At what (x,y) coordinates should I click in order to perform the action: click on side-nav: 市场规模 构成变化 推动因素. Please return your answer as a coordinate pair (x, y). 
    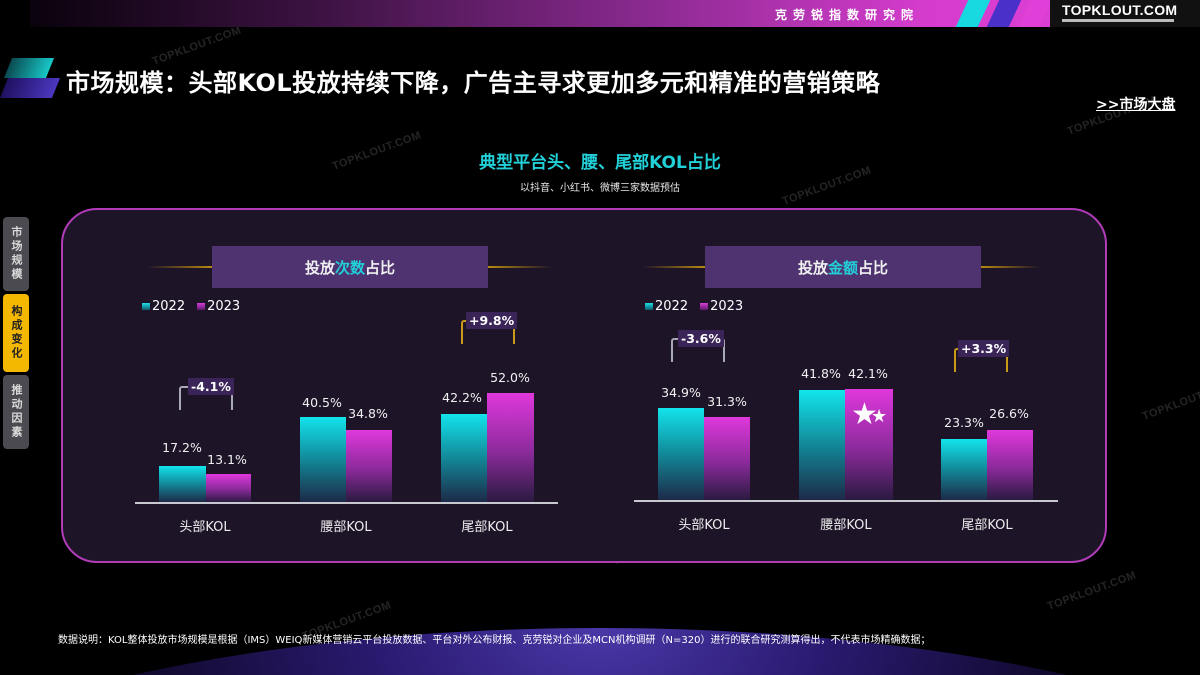
    Looking at the image, I should click on (16, 334).